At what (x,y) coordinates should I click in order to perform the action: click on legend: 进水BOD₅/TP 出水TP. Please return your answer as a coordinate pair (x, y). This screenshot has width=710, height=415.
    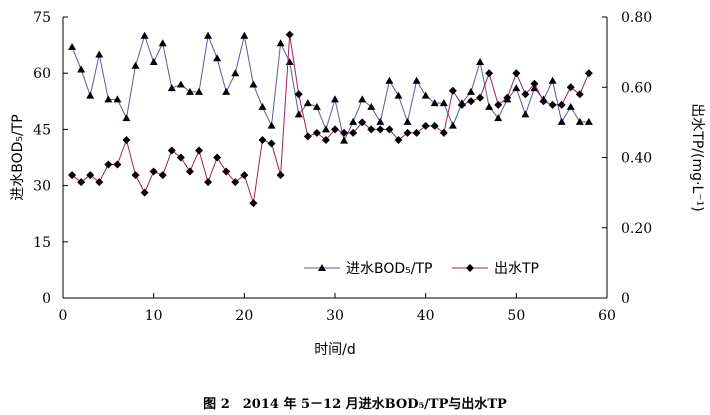
    Looking at the image, I should click on (421, 269).